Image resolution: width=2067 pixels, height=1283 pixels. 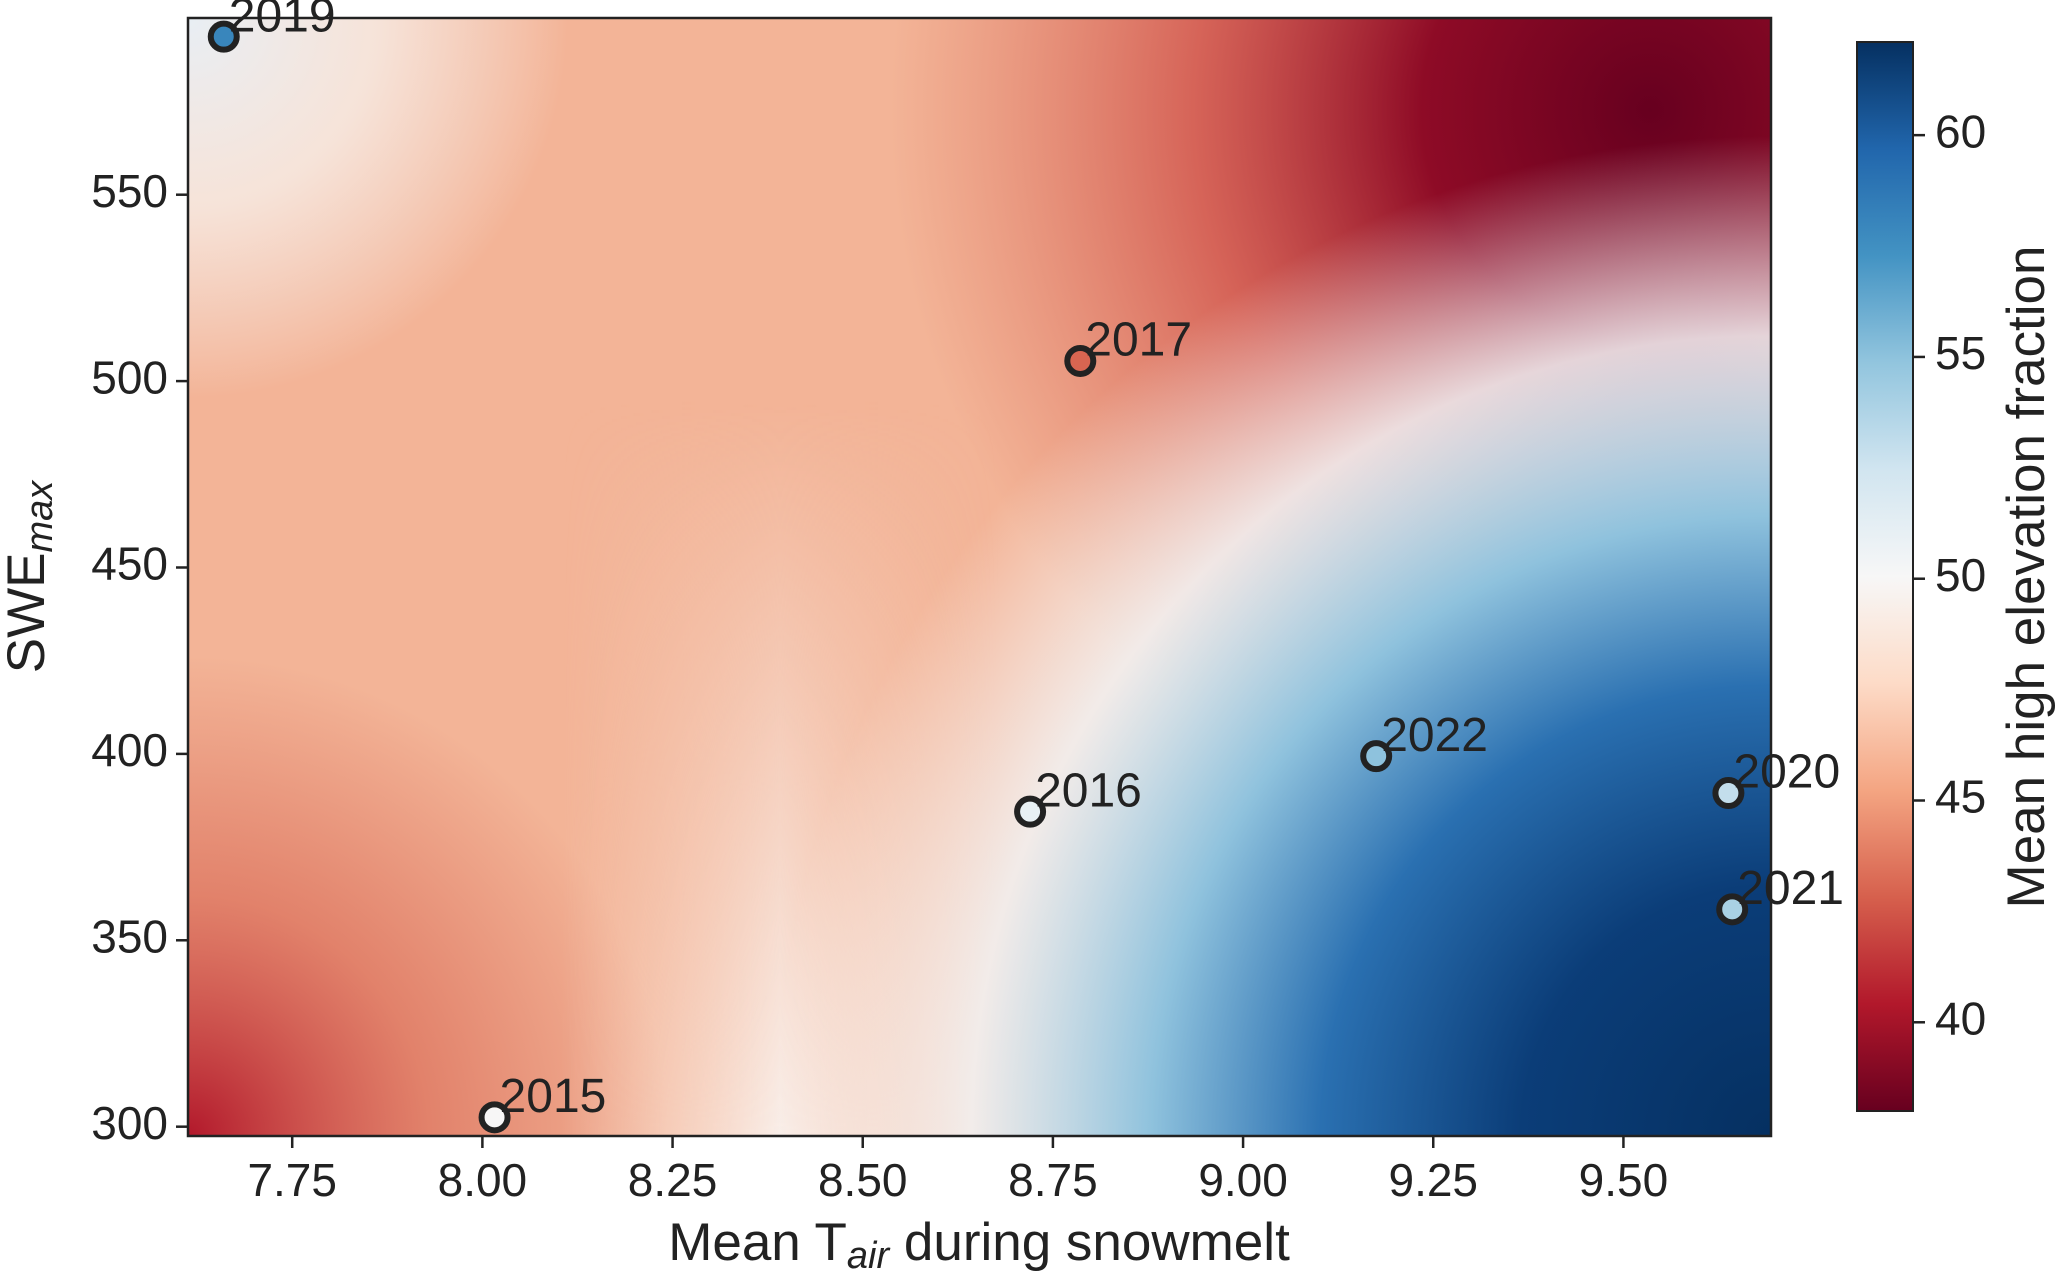 I want to click on y-tick-label: 300, so click(x=129, y=1123).